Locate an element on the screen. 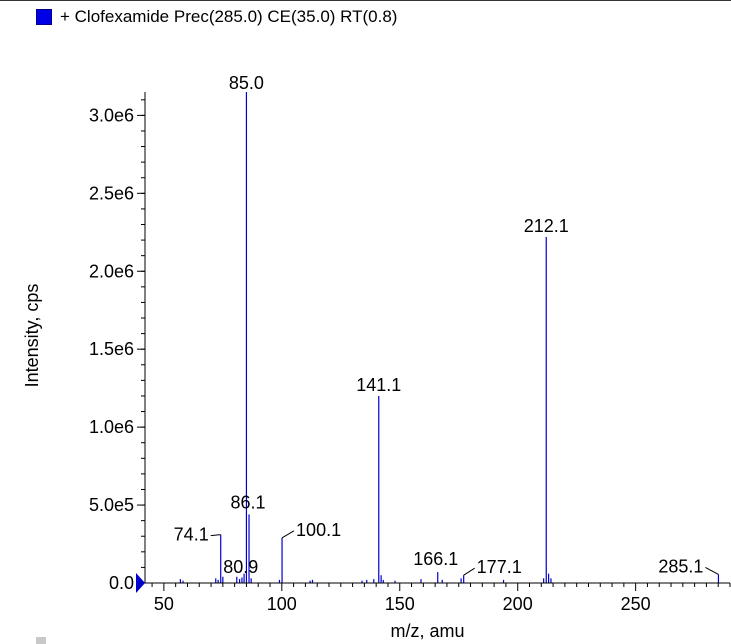 The height and width of the screenshot is (644, 731). x-tick-label: 150 is located at coordinates (400, 604).